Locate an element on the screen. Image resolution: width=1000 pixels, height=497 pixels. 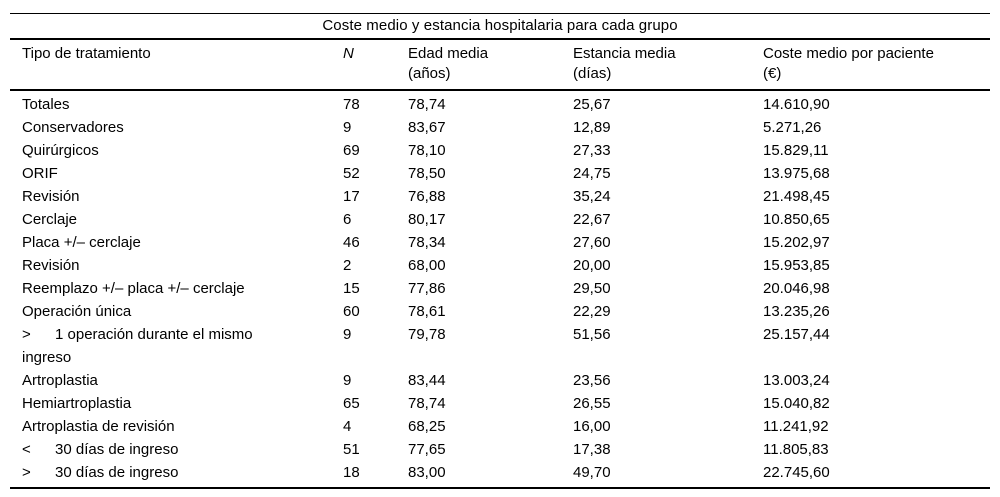
treatment-label: Quirúrgicos is located at coordinates (60, 150).